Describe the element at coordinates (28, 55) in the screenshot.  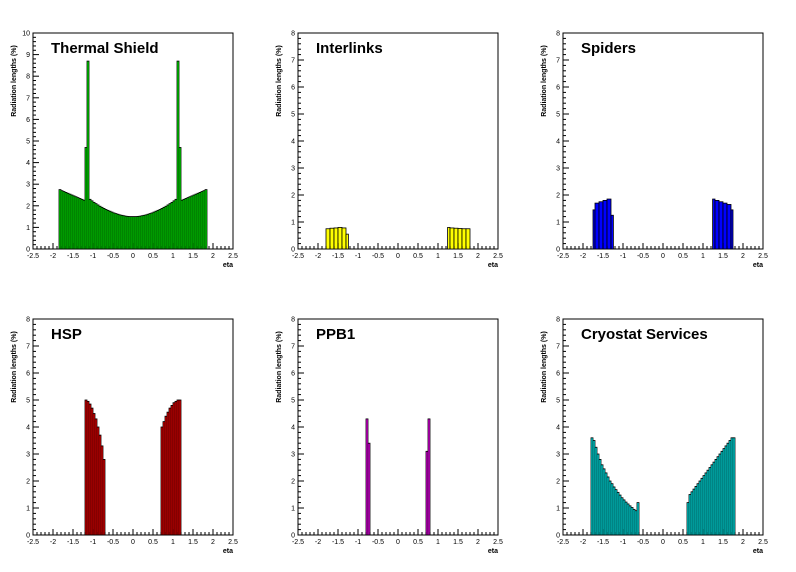
I see `y-tick-label: 9` at that location.